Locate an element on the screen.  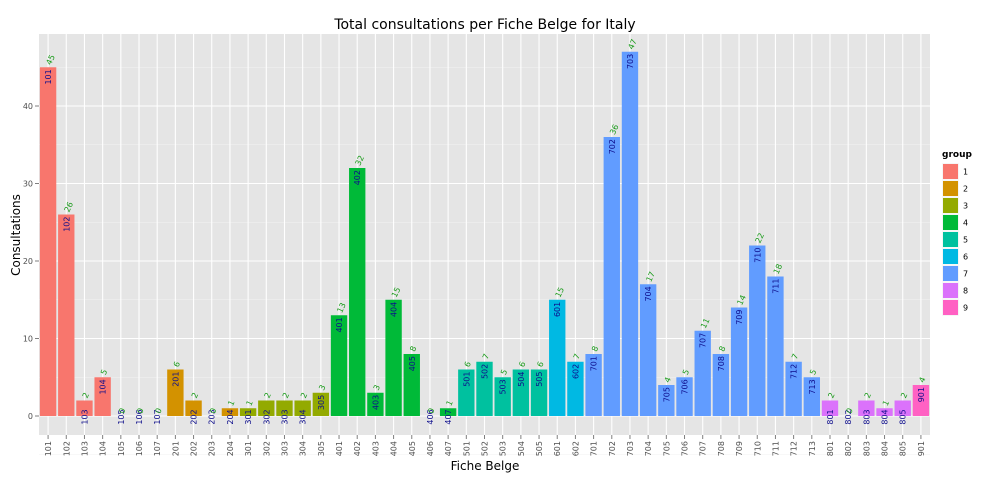
bar-value-label: 11 is located at coordinates (705, 323).